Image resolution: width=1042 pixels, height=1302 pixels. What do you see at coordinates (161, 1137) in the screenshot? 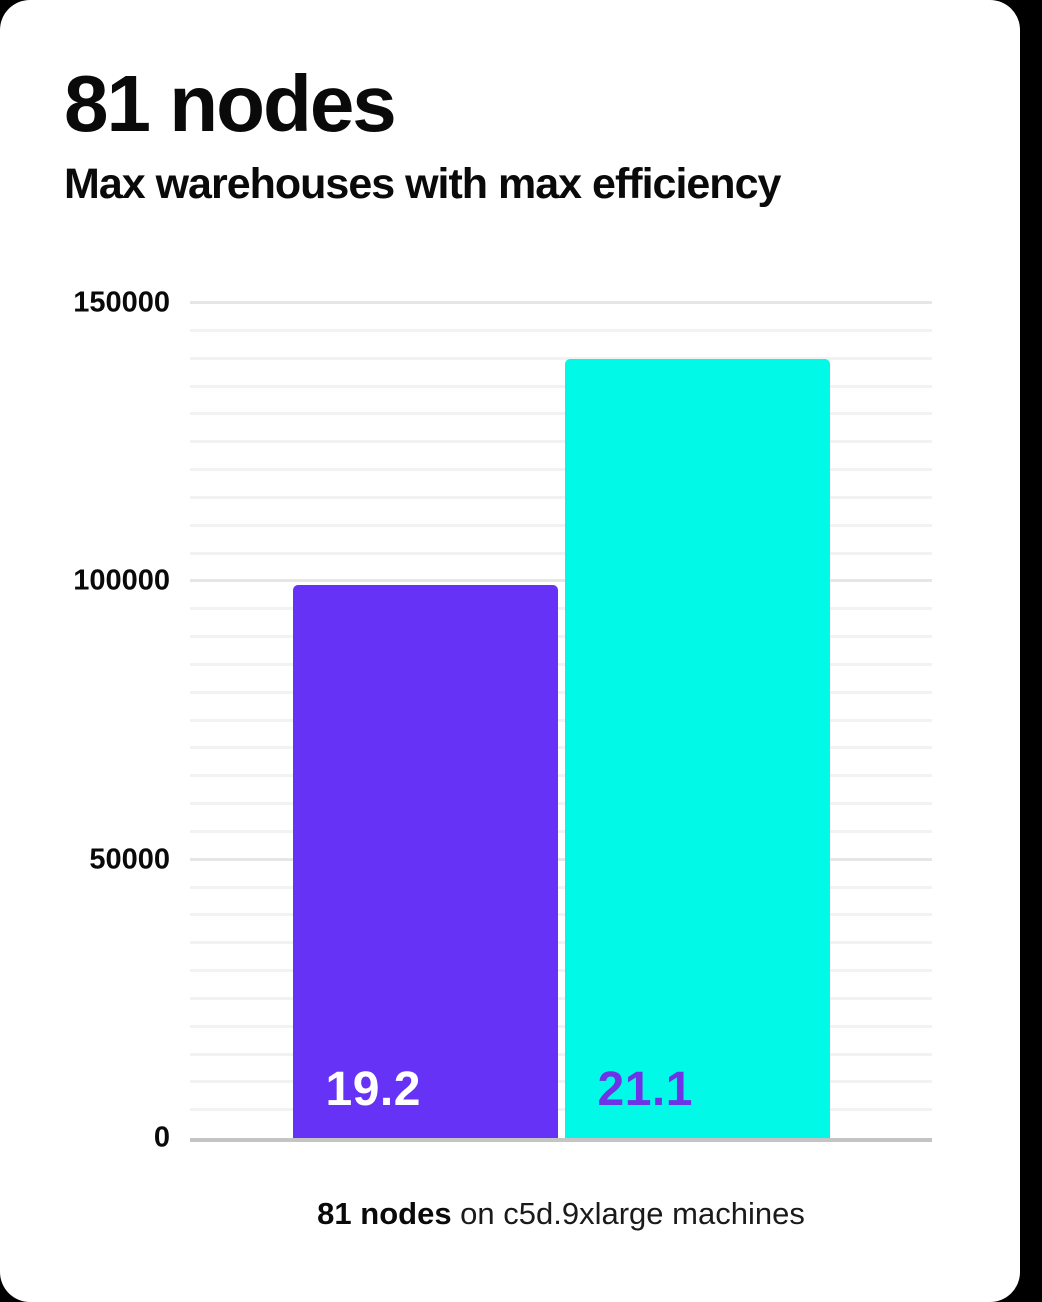
I see `y-tick-label: 0` at bounding box center [161, 1137].